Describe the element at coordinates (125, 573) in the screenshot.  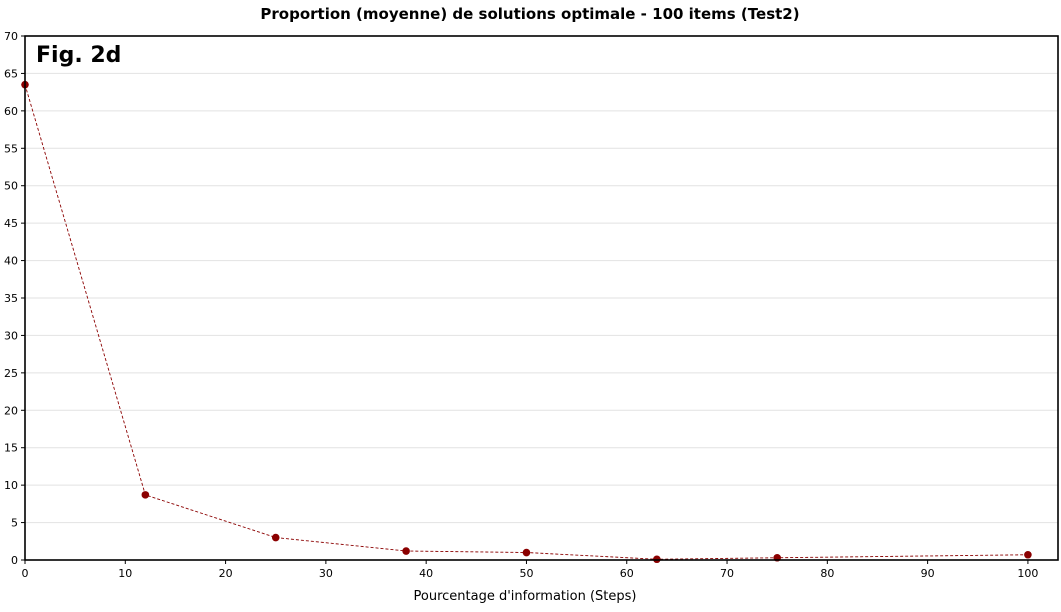
I see `x-tick-label: 10` at that location.